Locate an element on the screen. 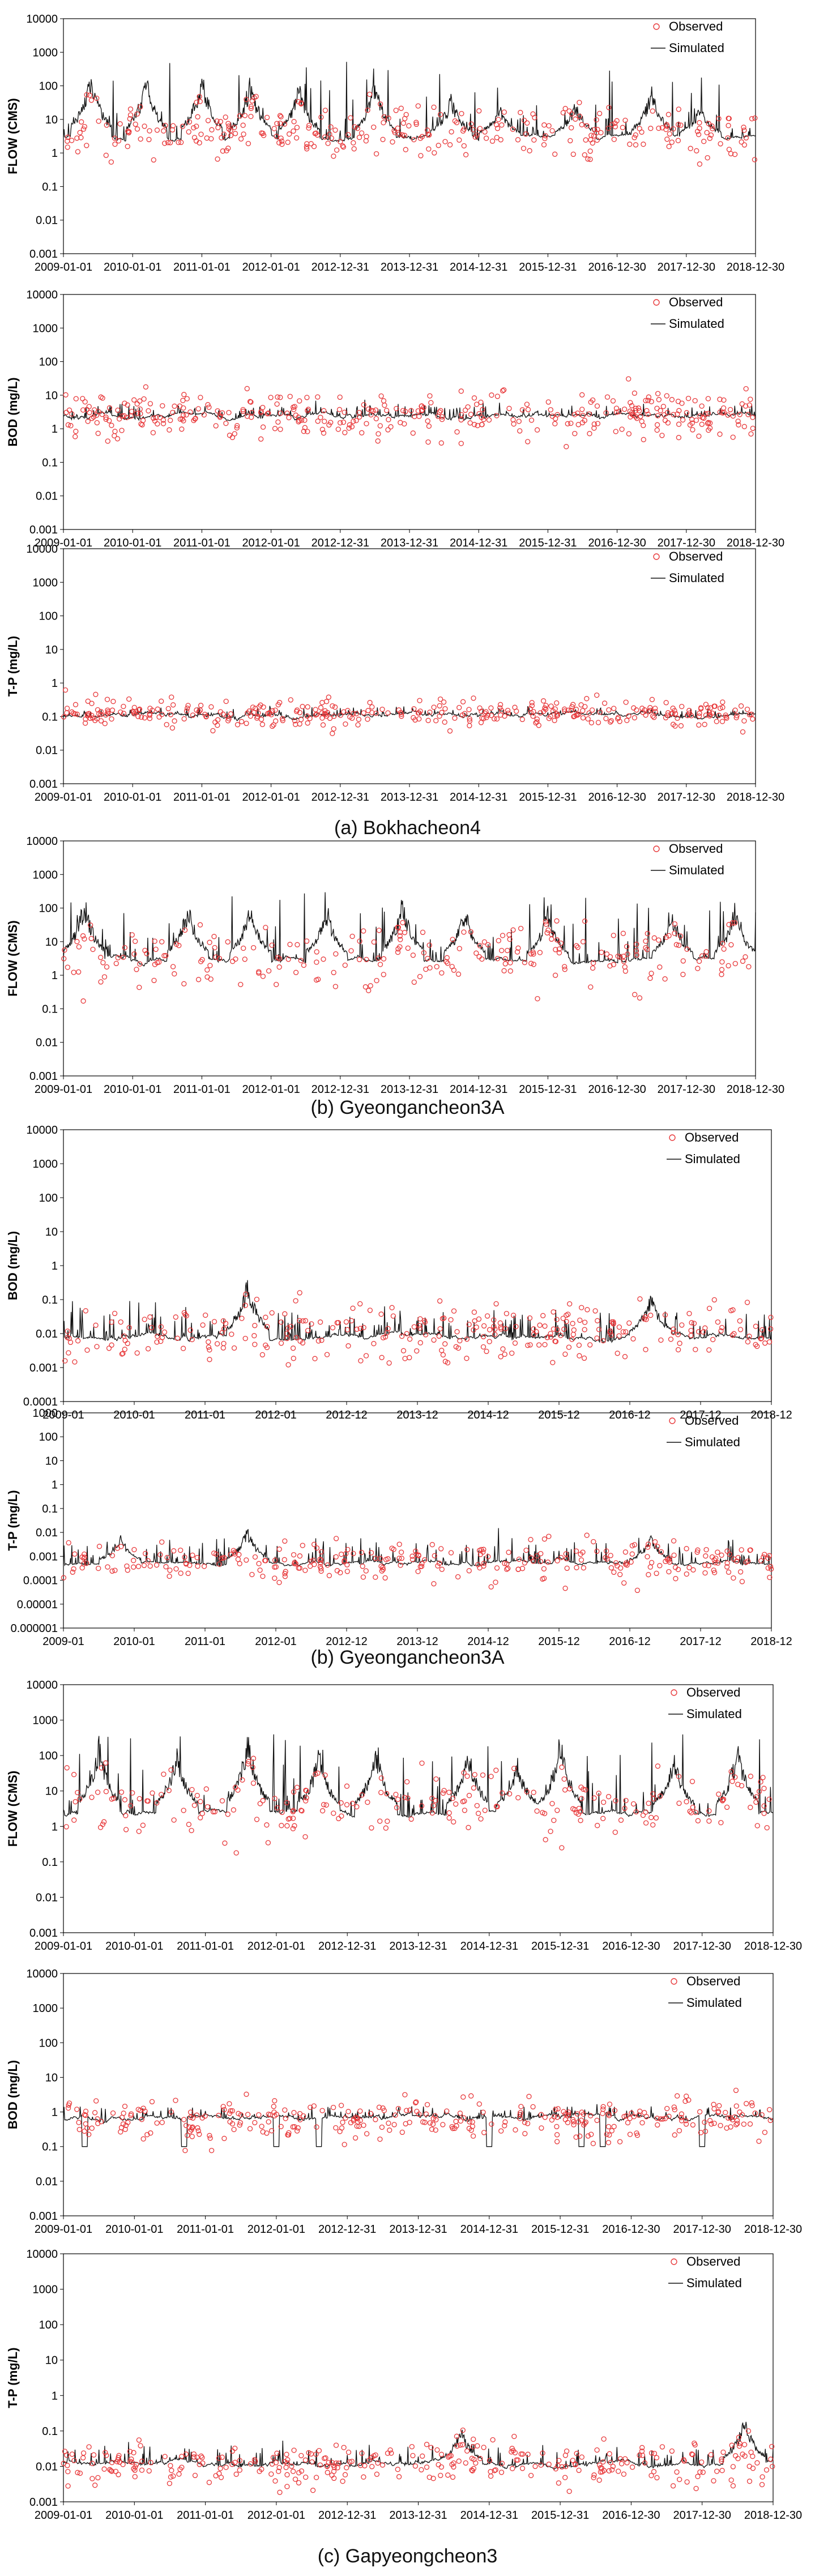  legend-observed: Observed is located at coordinates (696, 302).